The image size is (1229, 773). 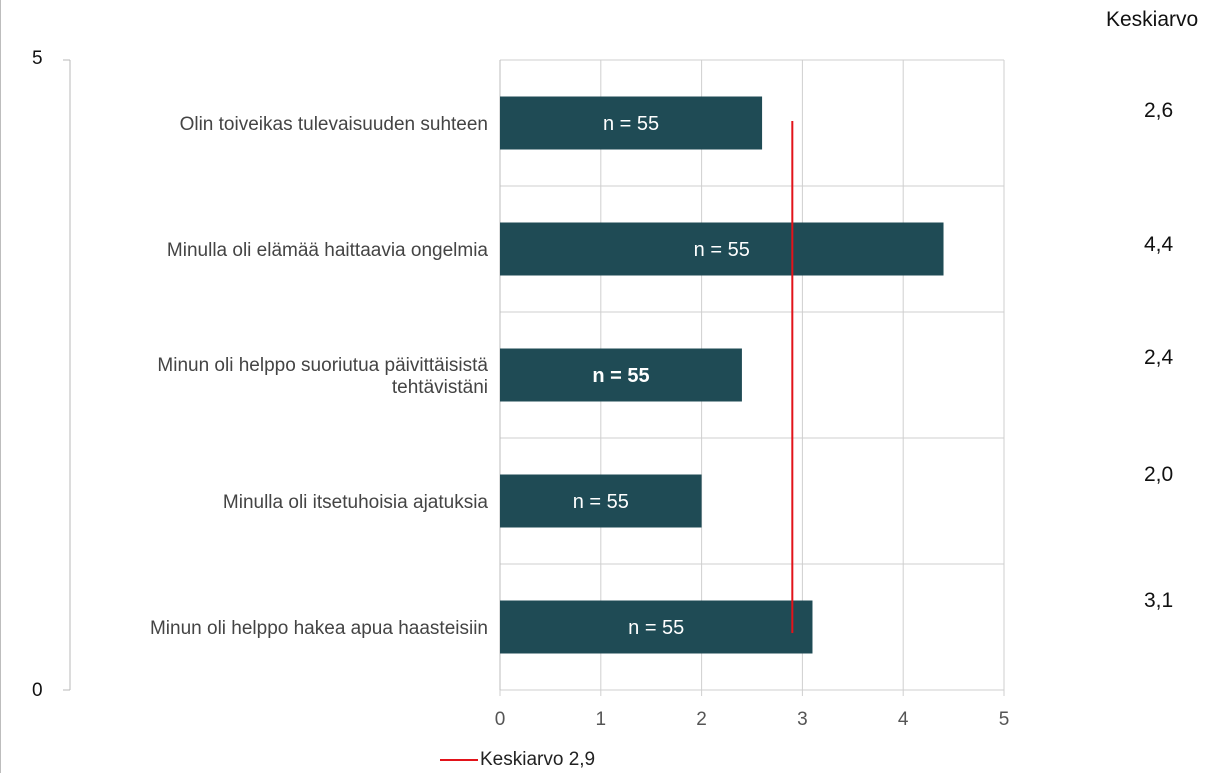 I want to click on x-tick-label: 4, so click(x=903, y=719).